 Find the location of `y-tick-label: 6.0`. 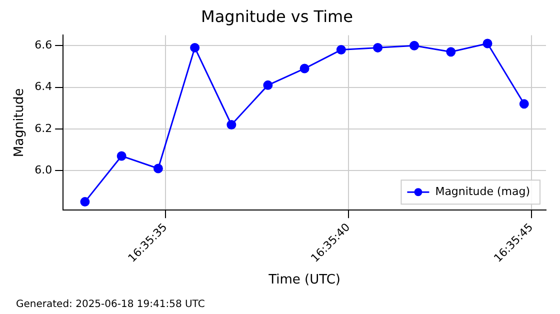

y-tick-label: 6.0 is located at coordinates (43, 169).